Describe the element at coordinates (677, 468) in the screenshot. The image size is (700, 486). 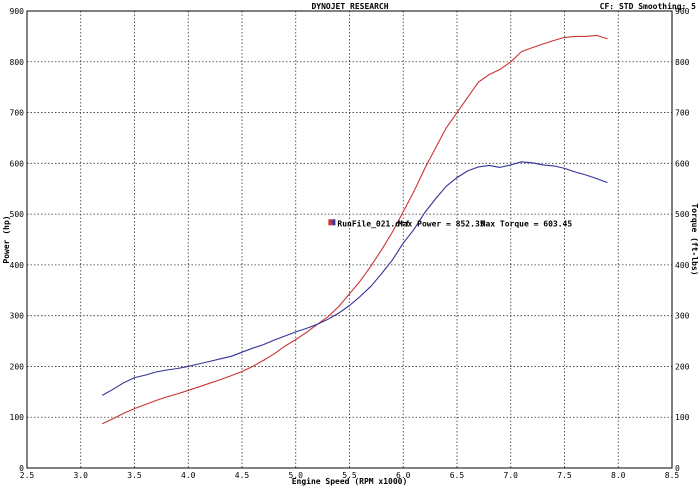
I see `y-right-tick-label: 0` at that location.